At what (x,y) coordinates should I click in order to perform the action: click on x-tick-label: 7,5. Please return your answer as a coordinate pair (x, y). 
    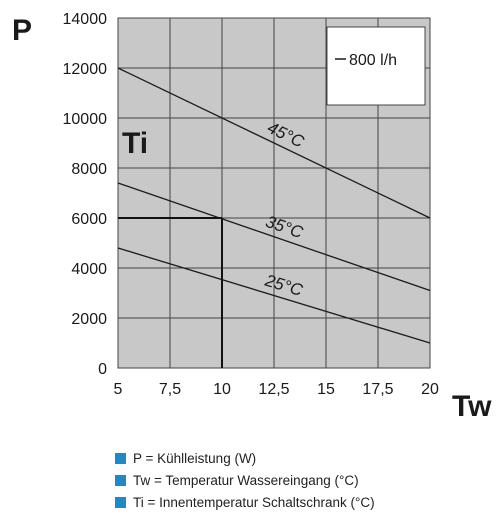
    Looking at the image, I should click on (170, 389).